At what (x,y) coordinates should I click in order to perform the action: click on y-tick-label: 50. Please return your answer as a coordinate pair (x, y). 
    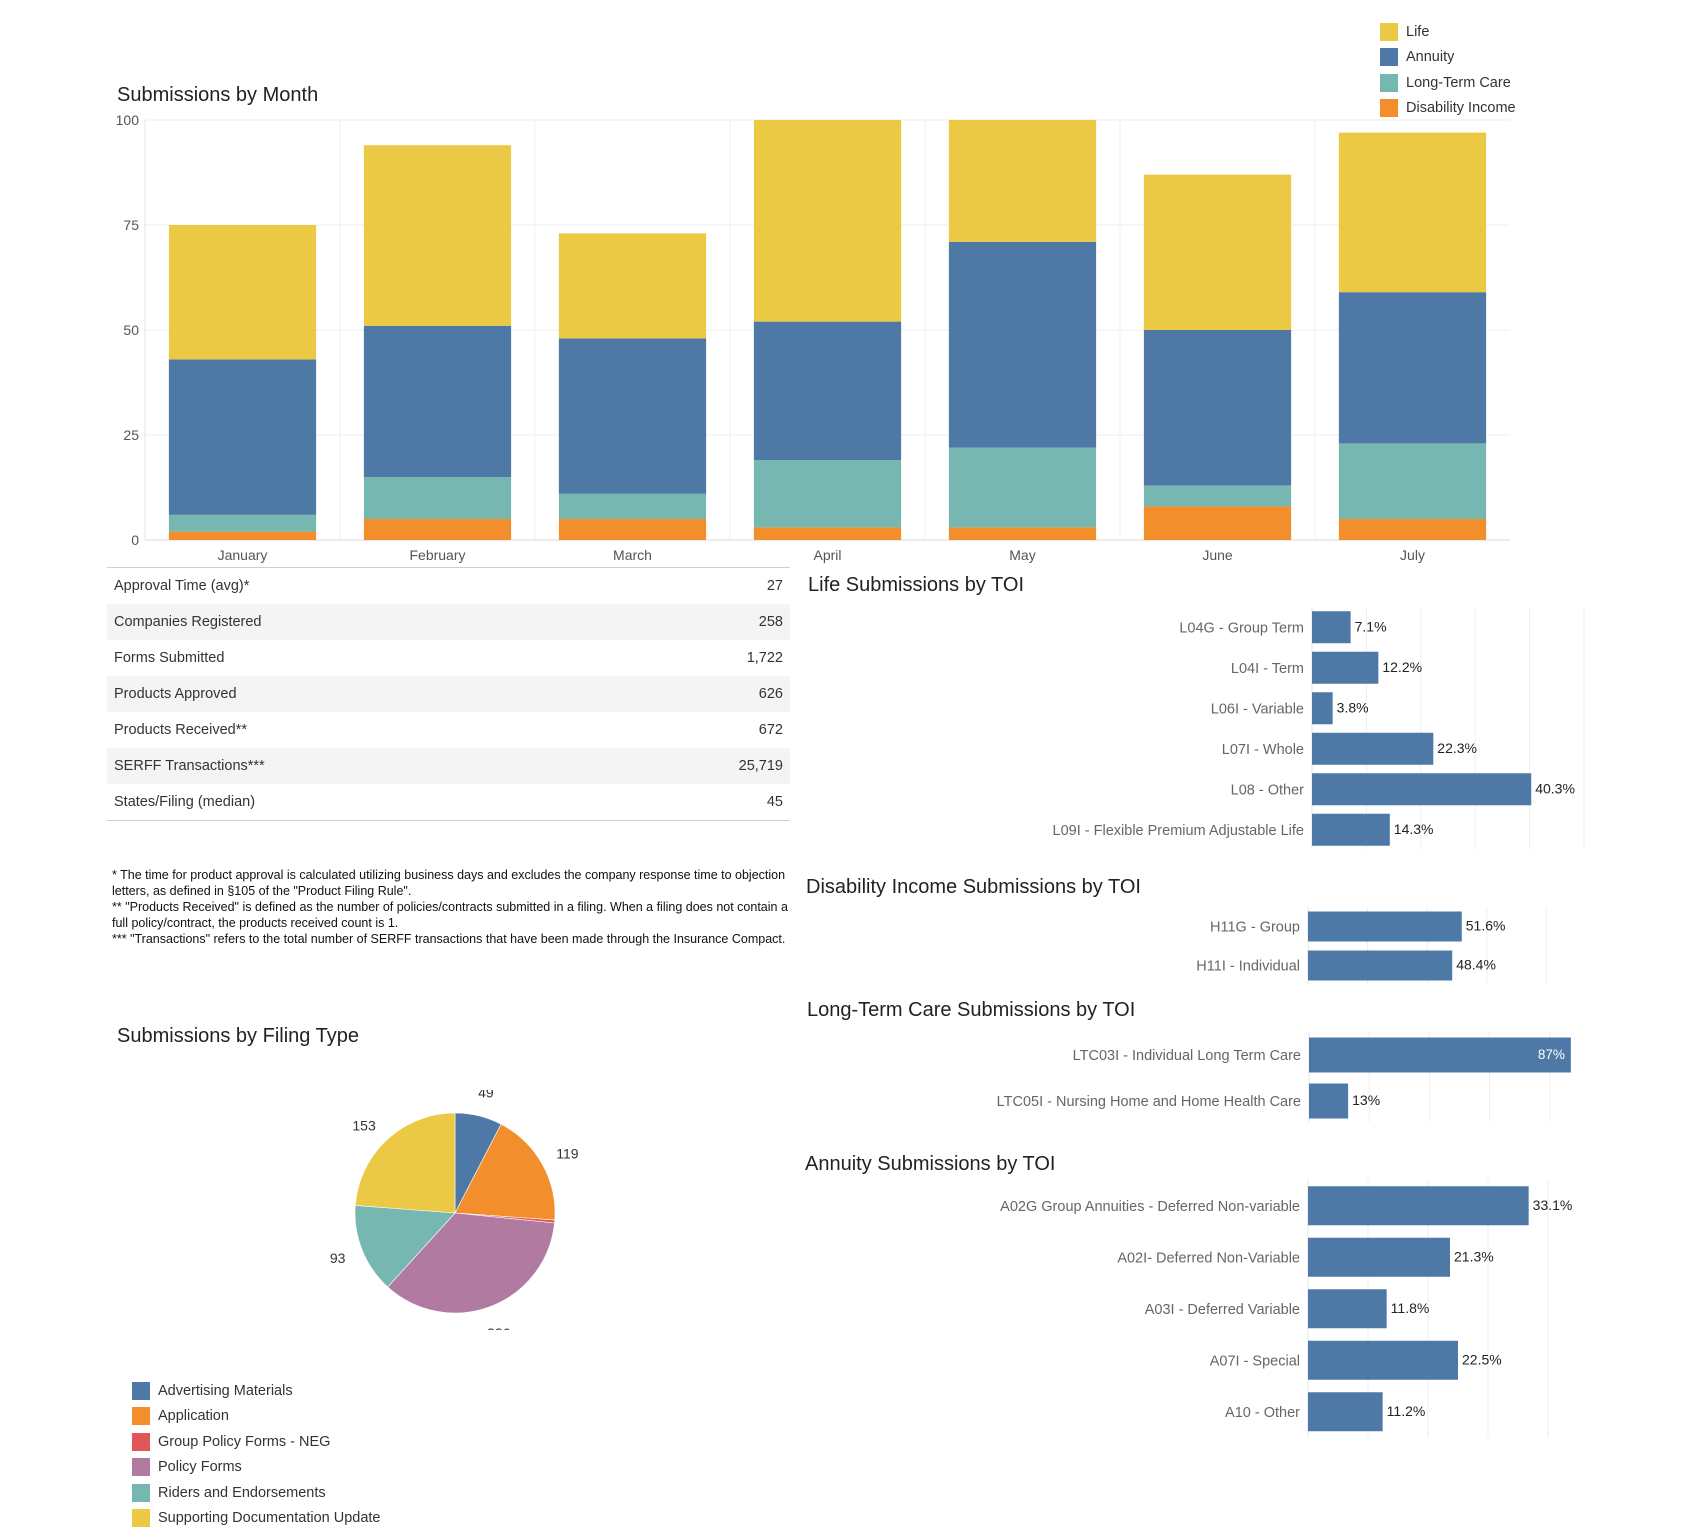
    Looking at the image, I should click on (131, 330).